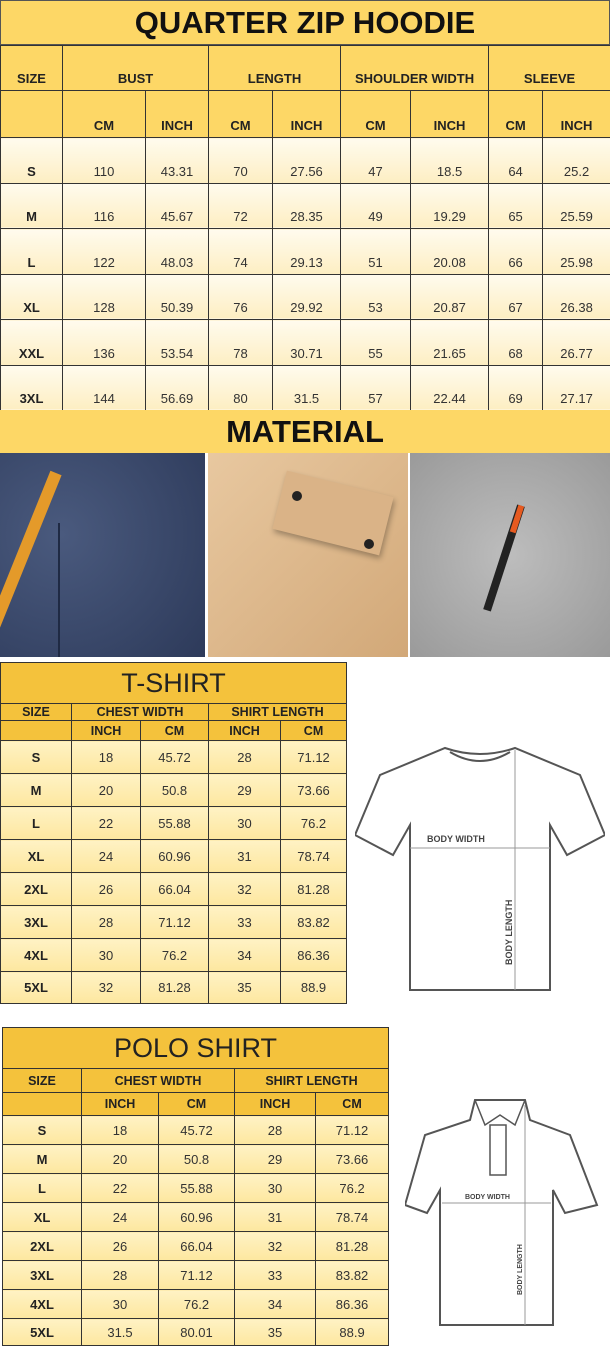 Image resolution: width=610 pixels, height=1350 pixels. I want to click on value-cell: 43.31, so click(177, 160).